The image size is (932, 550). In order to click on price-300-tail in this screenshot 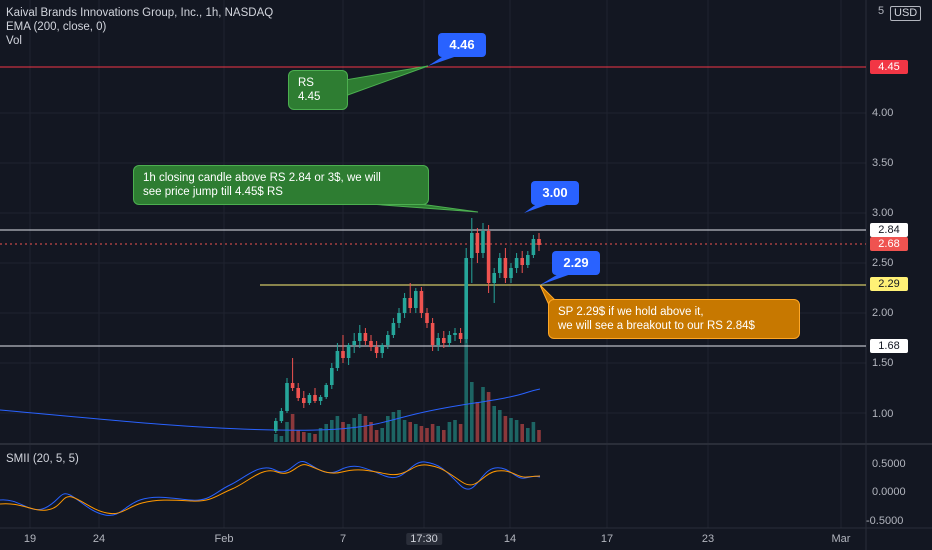, I will do `click(538, 208)`.